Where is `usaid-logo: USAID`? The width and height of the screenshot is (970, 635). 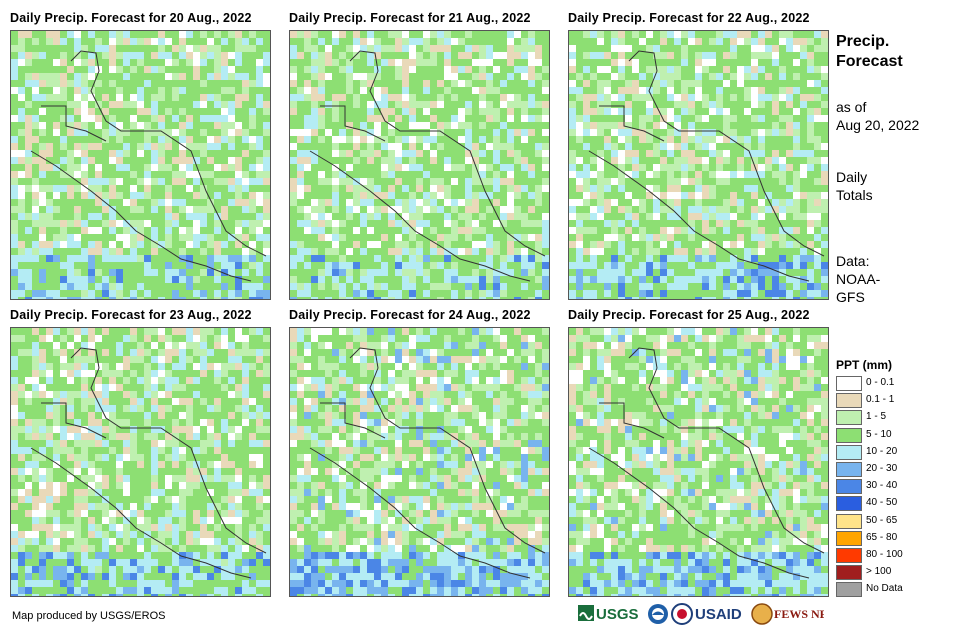
usaid-logo: USAID is located at coordinates (718, 614).